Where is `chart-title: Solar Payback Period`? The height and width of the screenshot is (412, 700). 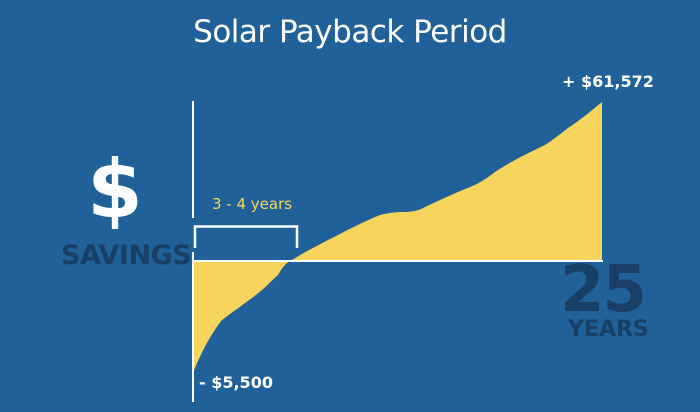
chart-title: Solar Payback Period is located at coordinates (350, 32).